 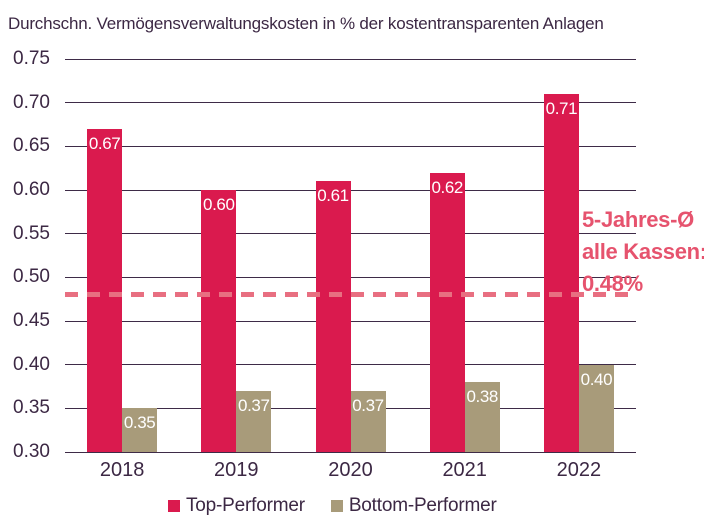 What do you see at coordinates (333, 316) in the screenshot?
I see `bar-top-performer-2020: 0.61` at bounding box center [333, 316].